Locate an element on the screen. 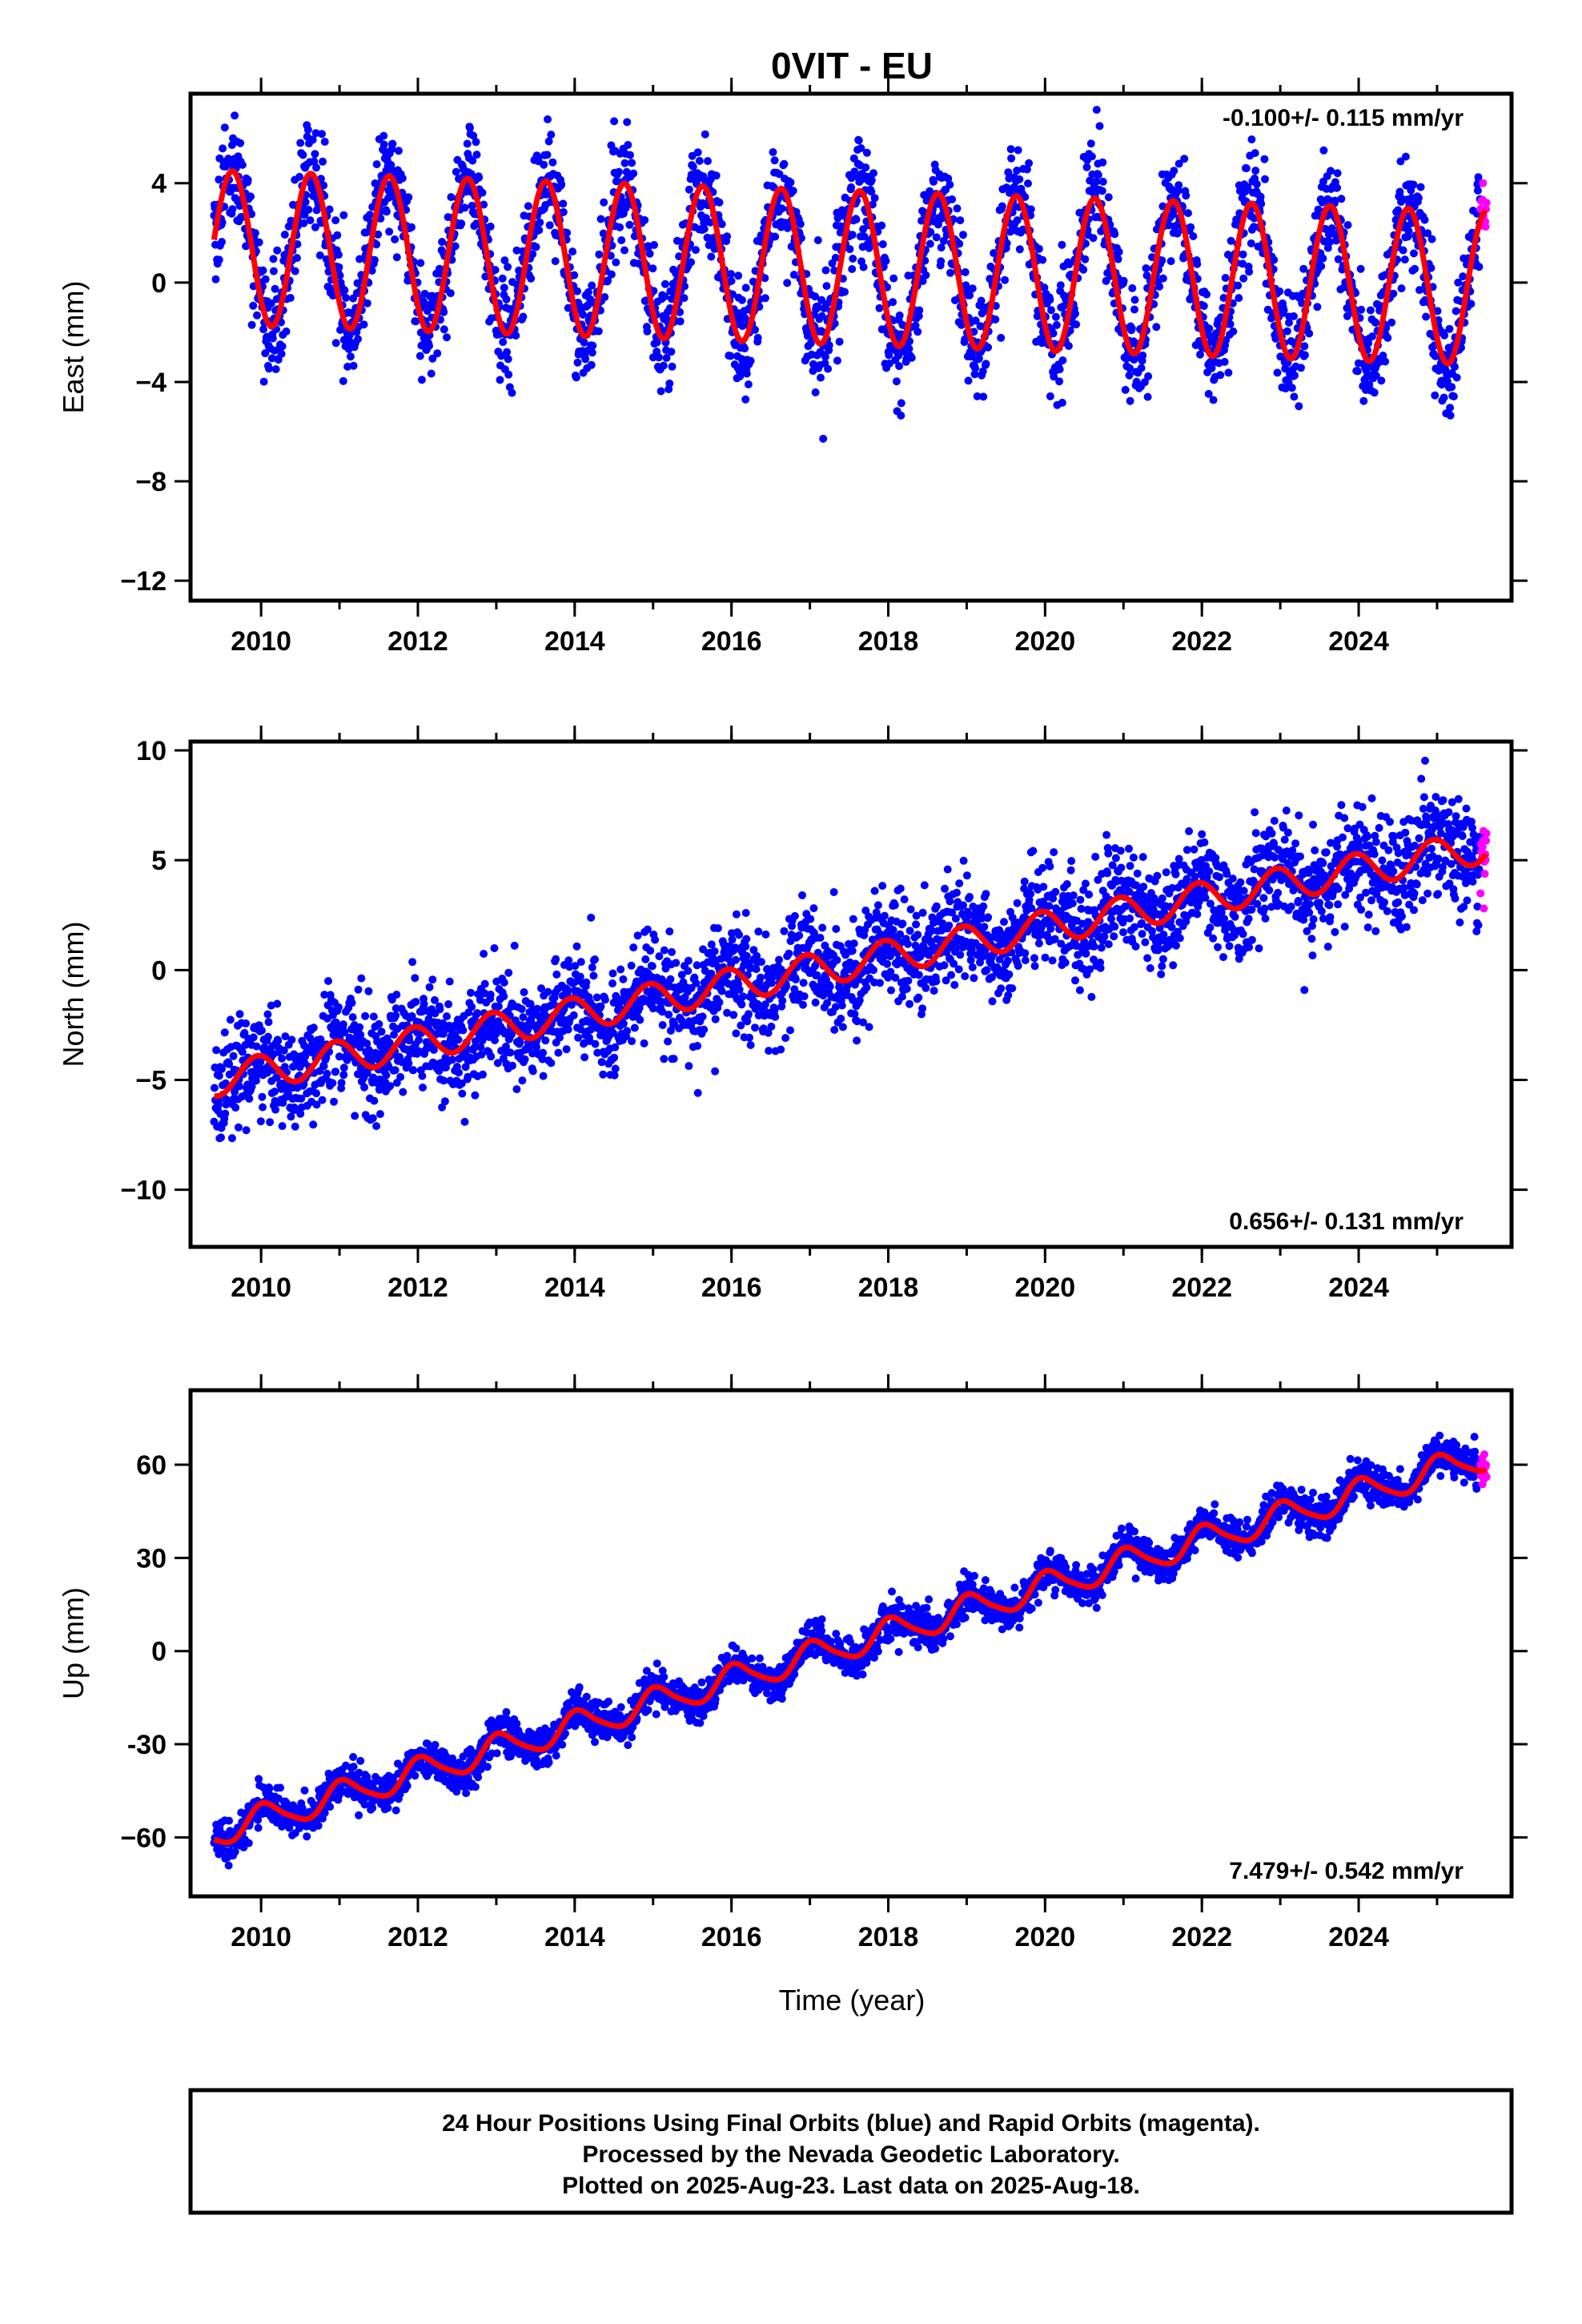  east-x-tick-label: 2022 is located at coordinates (1201, 641).